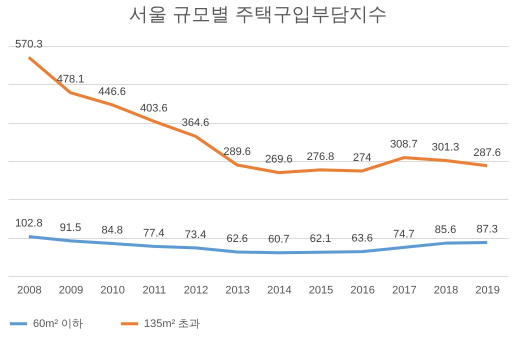  What do you see at coordinates (172, 324) in the screenshot?
I see `legend-label: 135m² 초과` at bounding box center [172, 324].